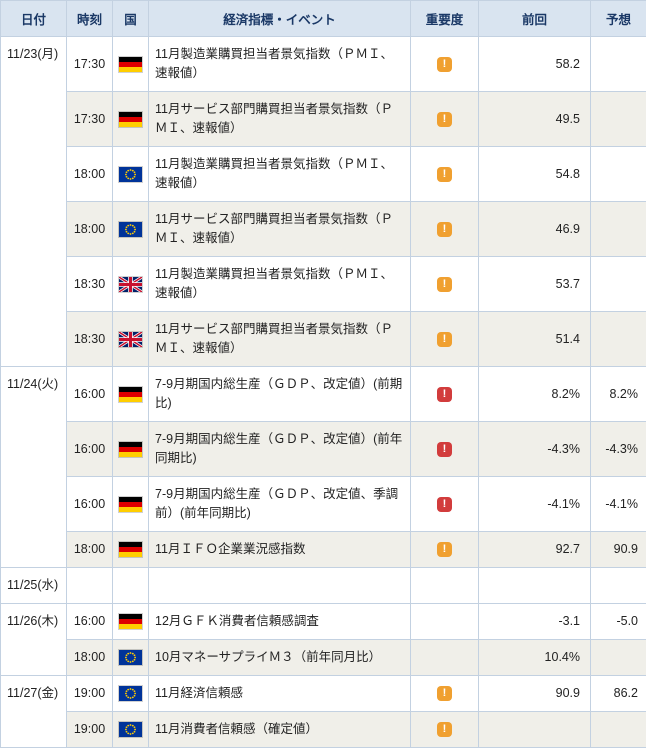  What do you see at coordinates (535, 19) in the screenshot?
I see `column-header-prev: 前回` at bounding box center [535, 19].